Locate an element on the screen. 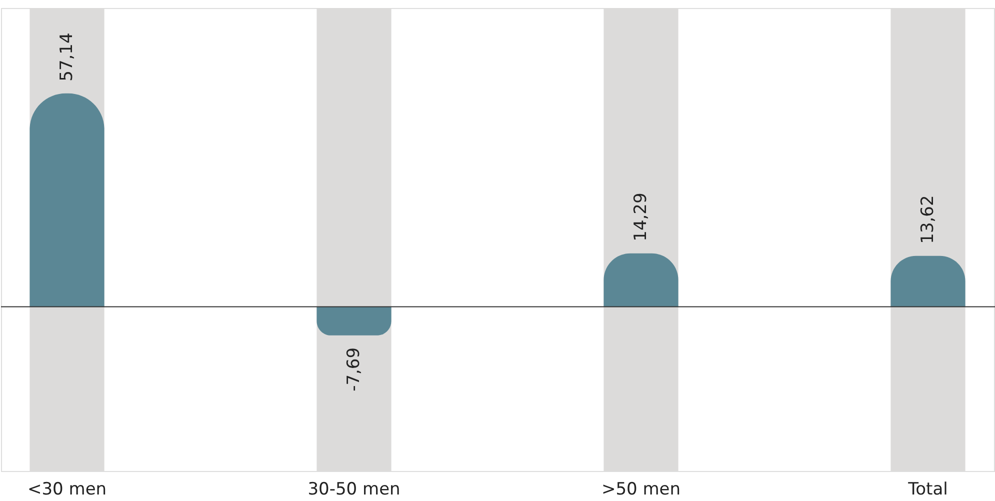 This screenshot has height=501, width=995. x-tick-label: 30-50 men is located at coordinates (354, 490).